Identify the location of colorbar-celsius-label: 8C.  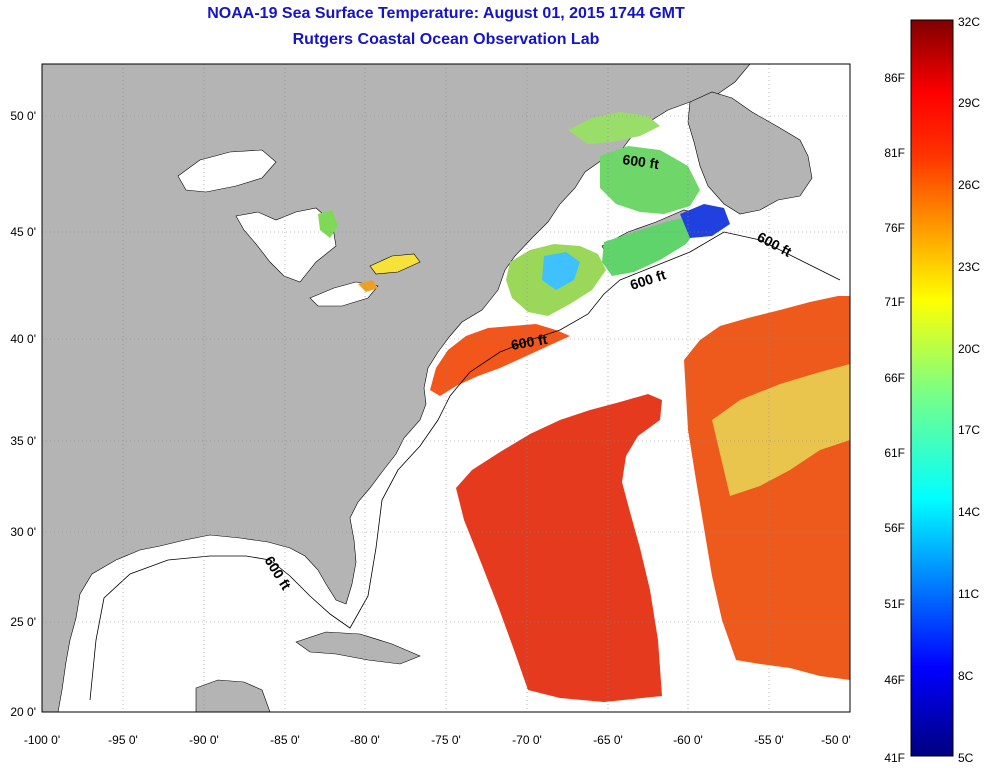
(966, 676).